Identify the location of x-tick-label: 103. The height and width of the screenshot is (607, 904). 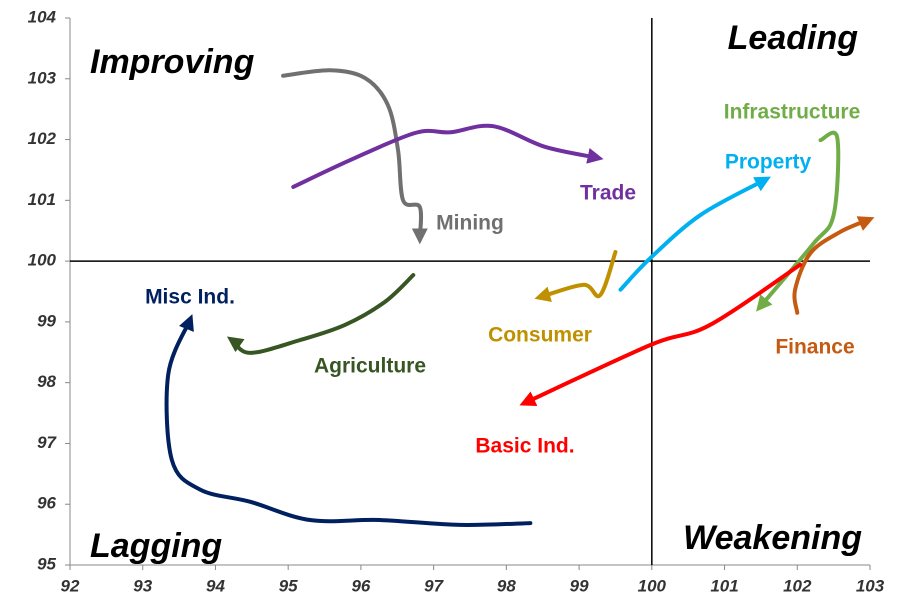
(870, 585).